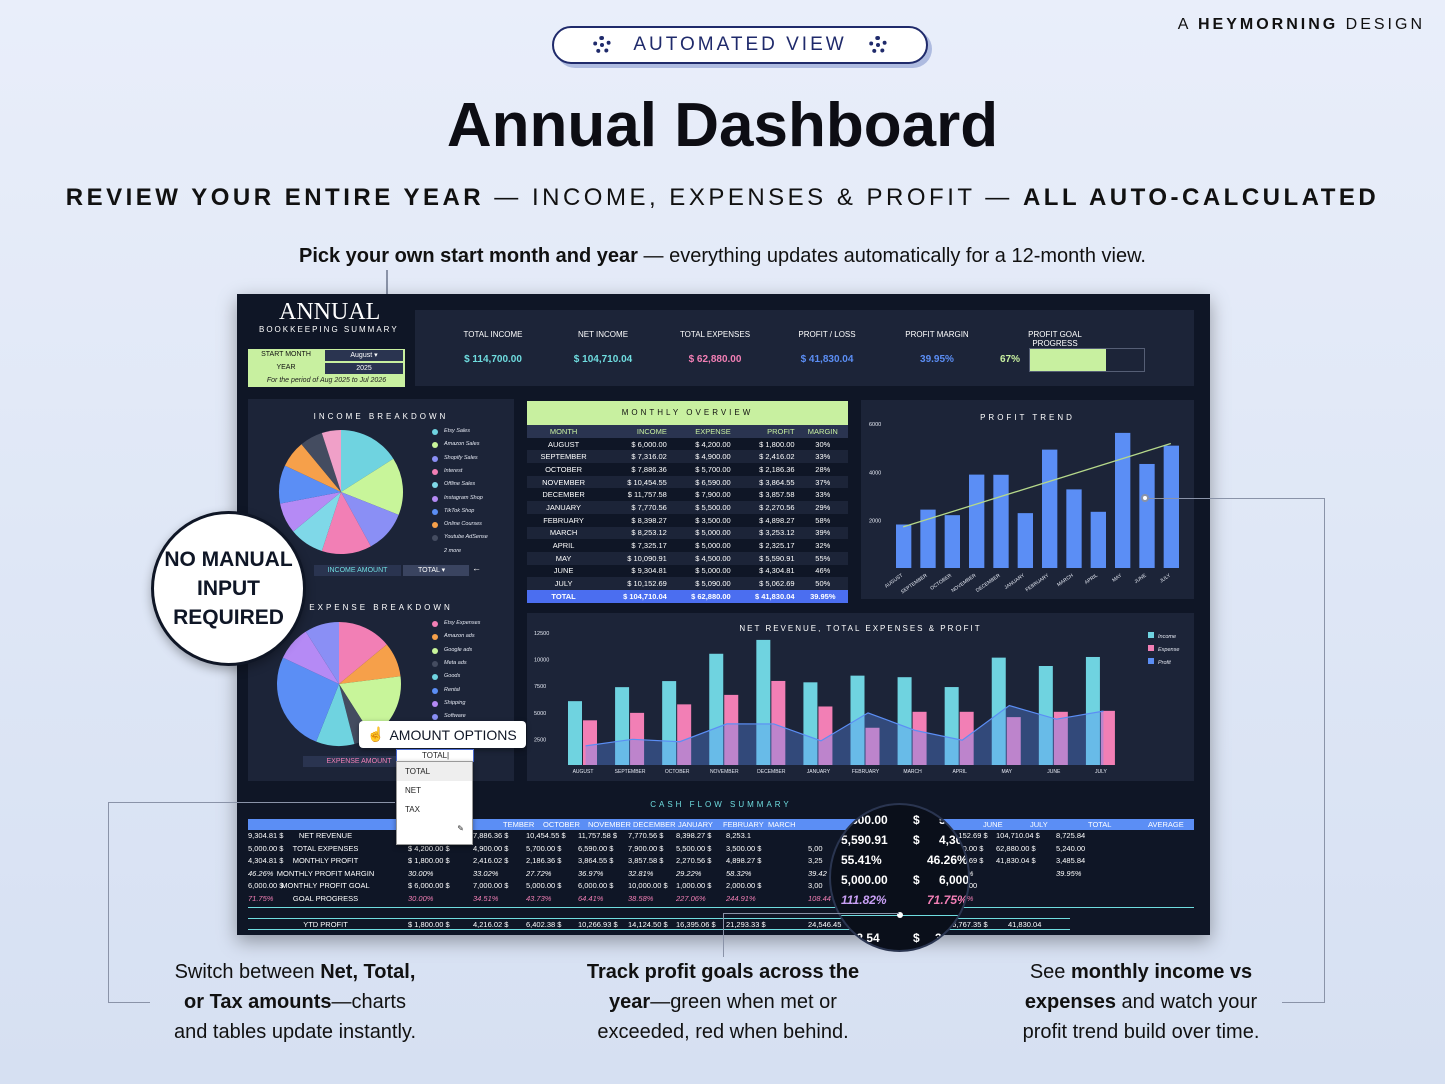 The width and height of the screenshot is (1445, 1084). I want to click on legend-item: Instagram Shop, so click(472, 500).